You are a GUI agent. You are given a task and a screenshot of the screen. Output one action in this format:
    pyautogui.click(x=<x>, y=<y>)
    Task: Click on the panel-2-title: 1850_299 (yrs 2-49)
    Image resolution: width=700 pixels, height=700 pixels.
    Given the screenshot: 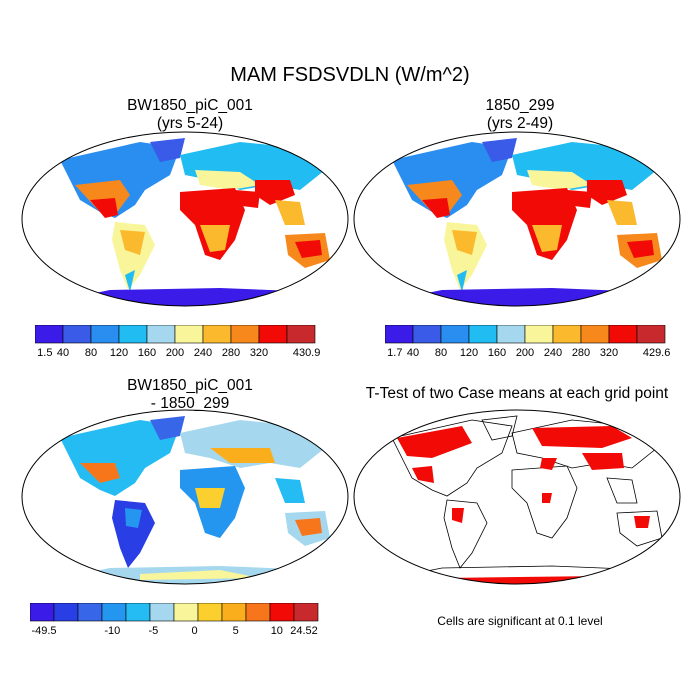 What is the action you would take?
    pyautogui.click(x=520, y=115)
    